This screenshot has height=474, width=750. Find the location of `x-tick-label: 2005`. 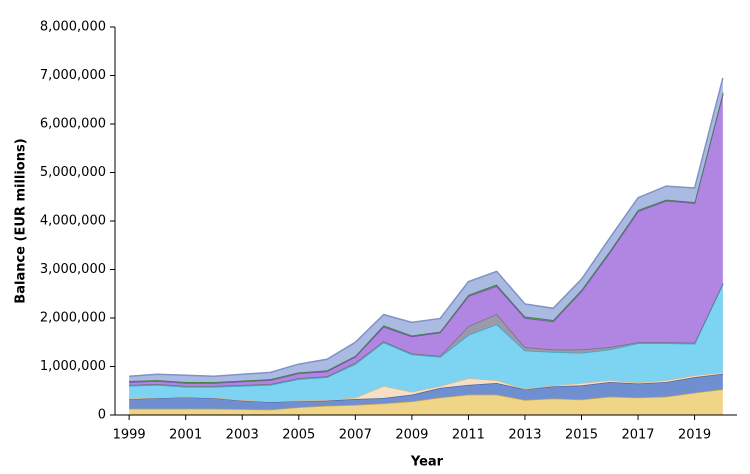

x-tick-label: 2005 is located at coordinates (298, 435).